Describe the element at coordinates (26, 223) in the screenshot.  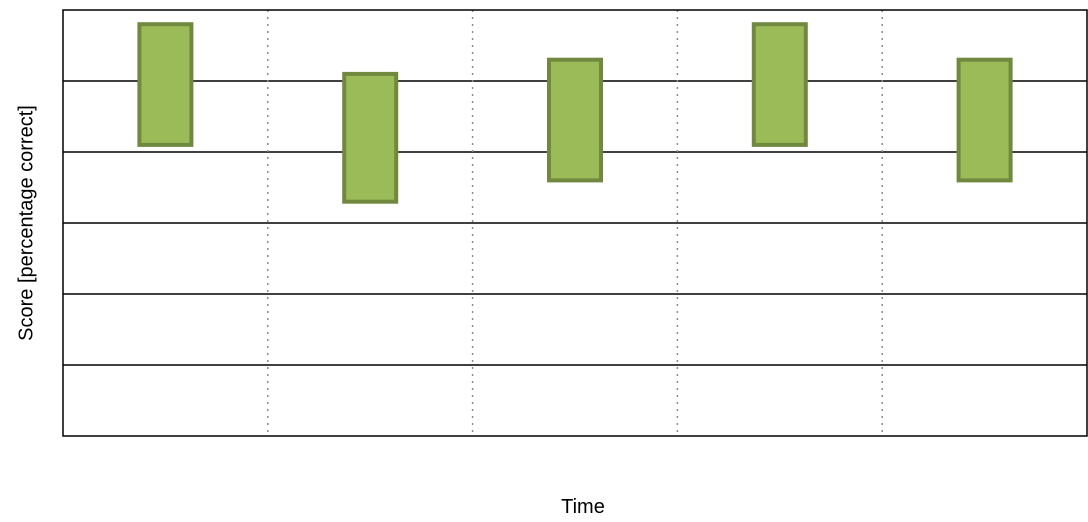
I see `y-axis-label: Score [percentage correct]` at that location.